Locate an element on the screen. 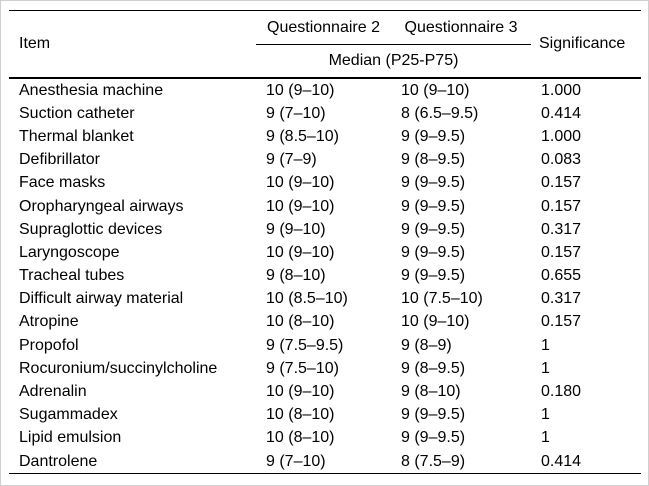 The width and height of the screenshot is (649, 486). item-cell: Defibrillator is located at coordinates (59, 160).